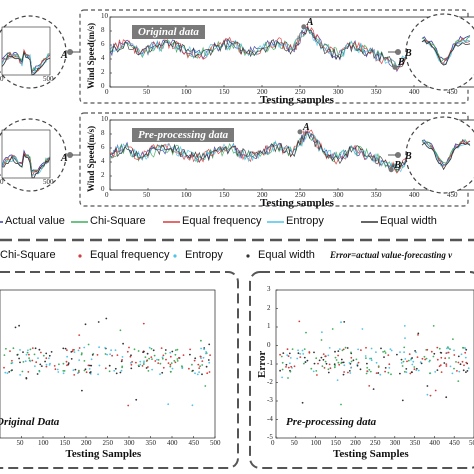 This screenshot has height=474, width=474. Describe the element at coordinates (91, 158) in the screenshot. I see `y-axis-label: Wind Speed(m/s)` at that location.